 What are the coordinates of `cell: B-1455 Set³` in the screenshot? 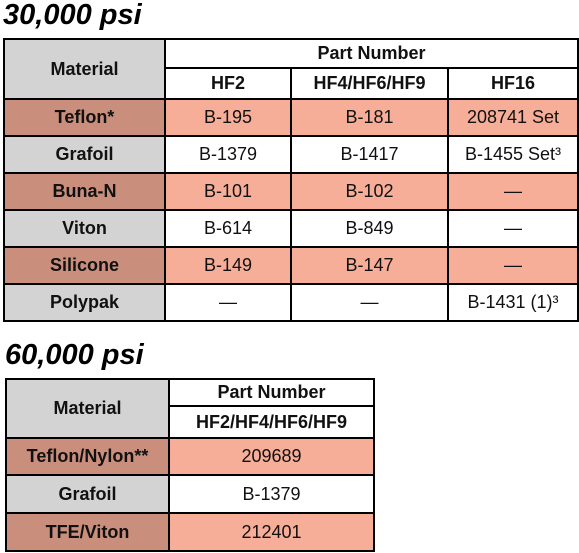 It's located at (512, 154).